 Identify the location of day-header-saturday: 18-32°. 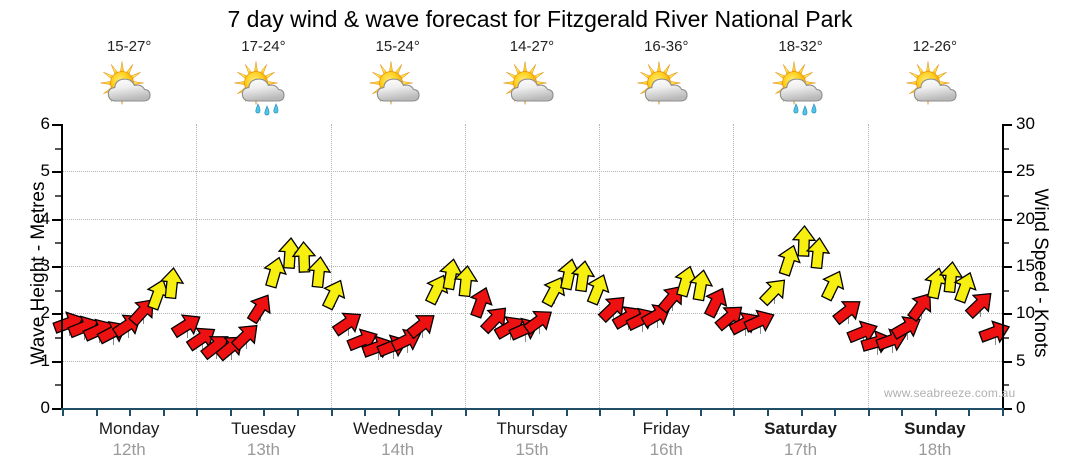
(800, 81).